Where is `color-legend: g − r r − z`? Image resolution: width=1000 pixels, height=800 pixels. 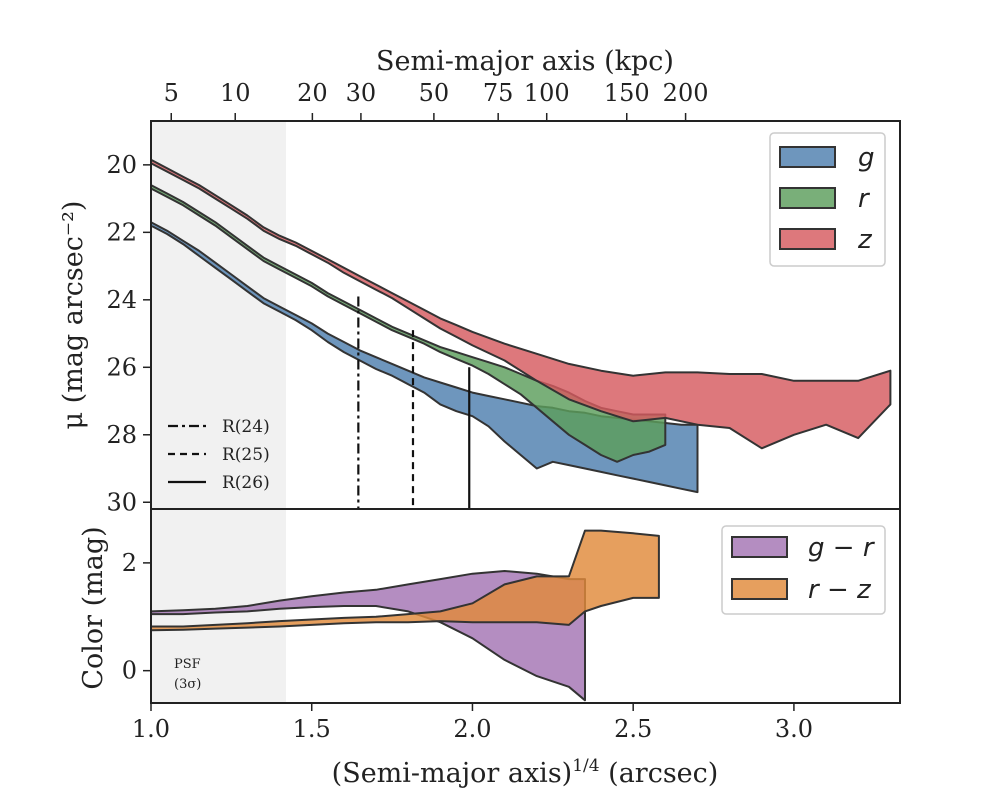 color-legend: g − r r − z is located at coordinates (803, 570).